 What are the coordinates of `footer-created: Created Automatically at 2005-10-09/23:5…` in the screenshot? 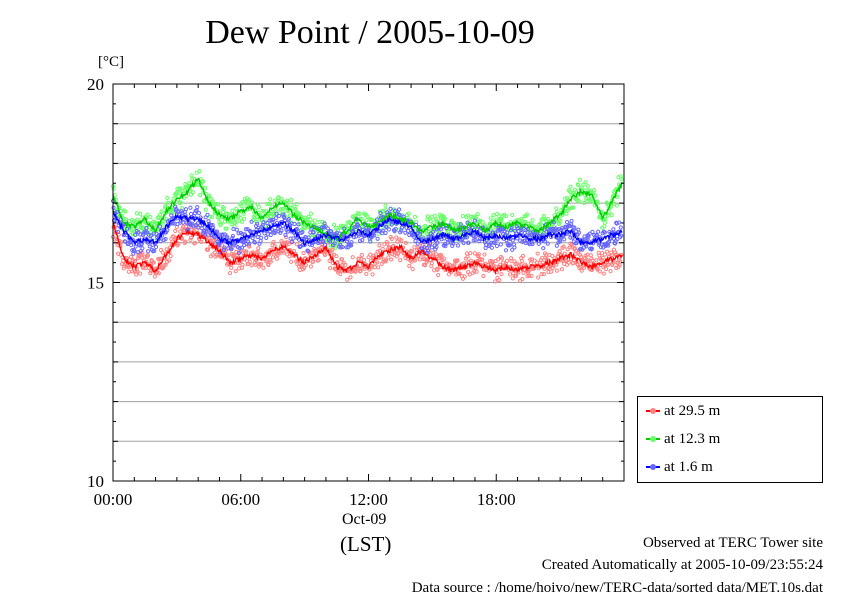 It's located at (682, 565).